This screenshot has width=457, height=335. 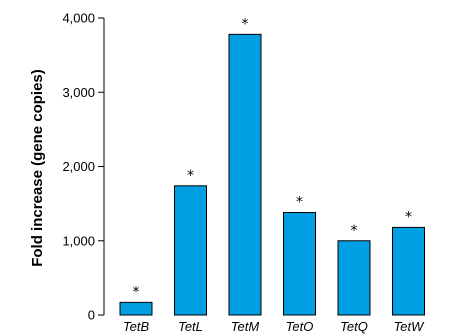 I want to click on x-tick-label: TetB, so click(x=136, y=326).